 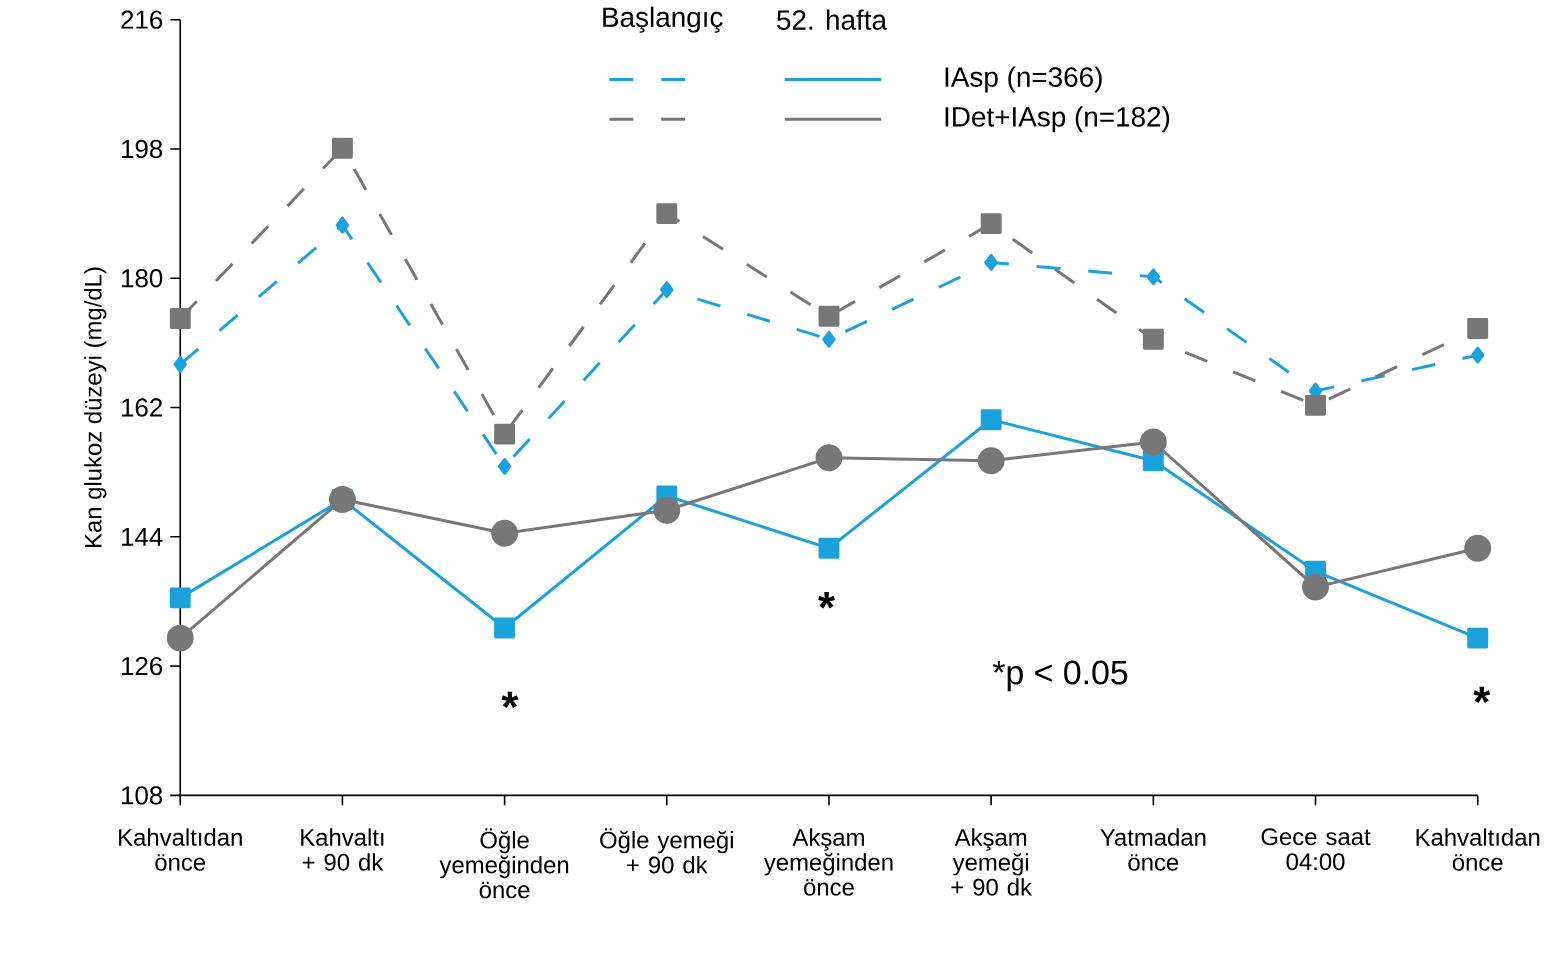 I want to click on y-tick-label: 126, so click(x=142, y=666).